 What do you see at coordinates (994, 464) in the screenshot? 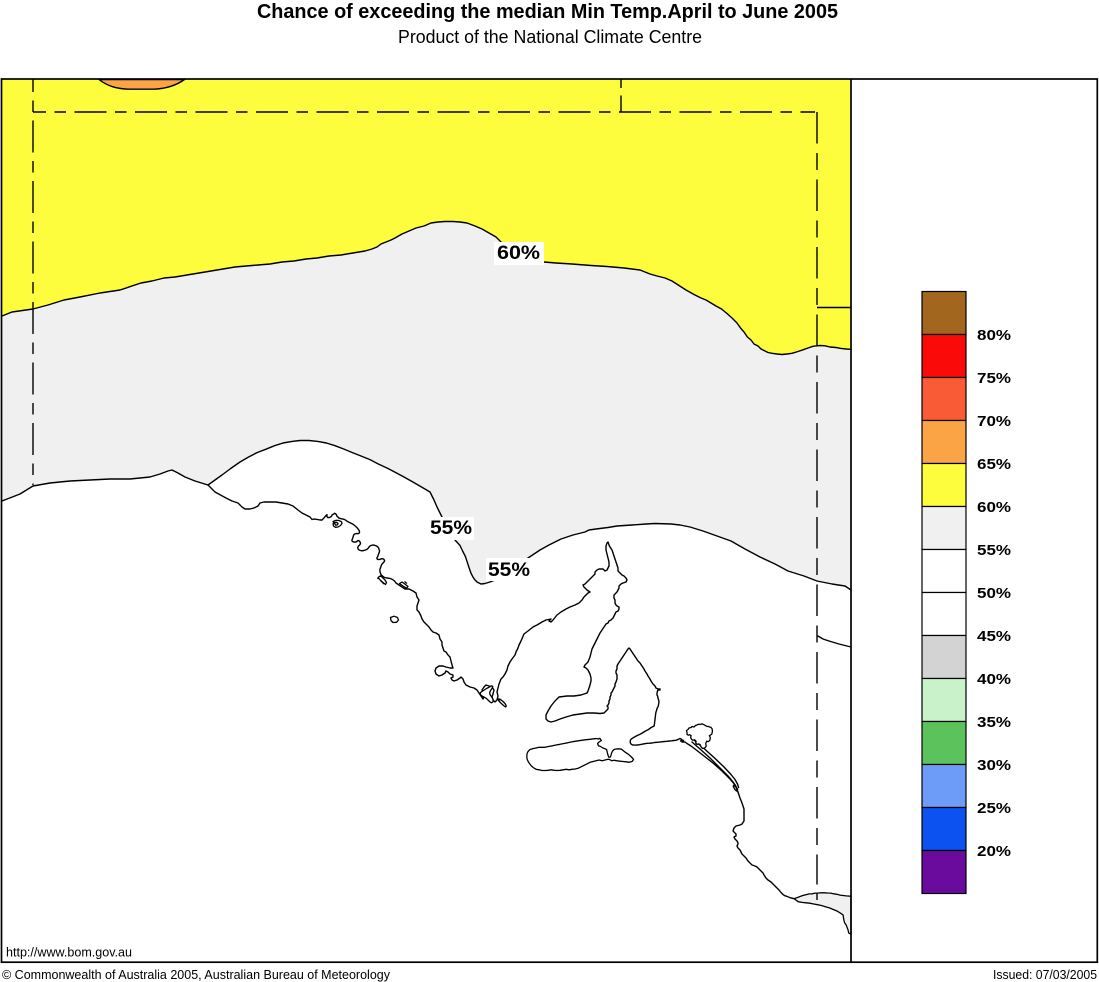
I see `svg-text: 65%` at bounding box center [994, 464].